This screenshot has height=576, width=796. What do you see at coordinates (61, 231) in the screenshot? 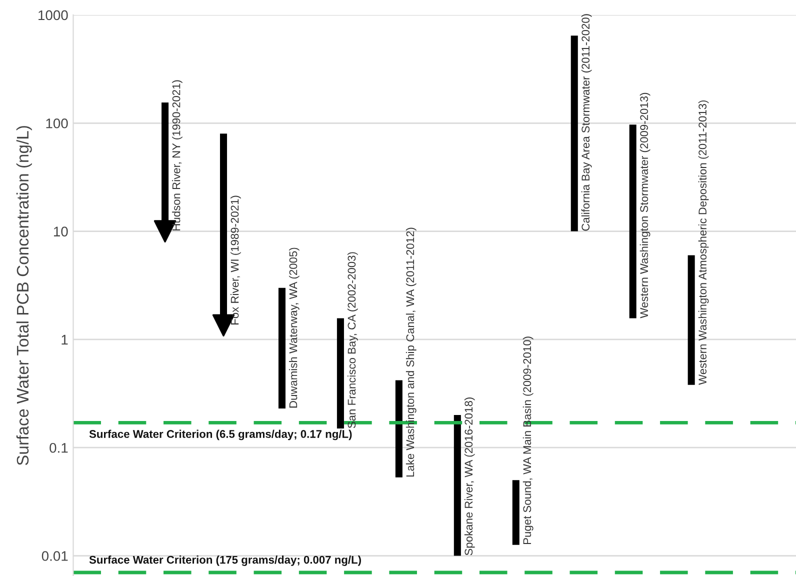
I see `y-tick-label: 10` at bounding box center [61, 231].